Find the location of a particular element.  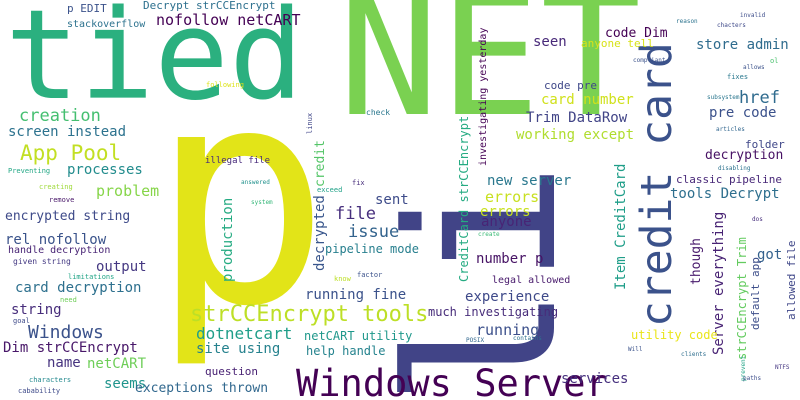

word-netcart-utility: netCART utility is located at coordinates (358, 336).